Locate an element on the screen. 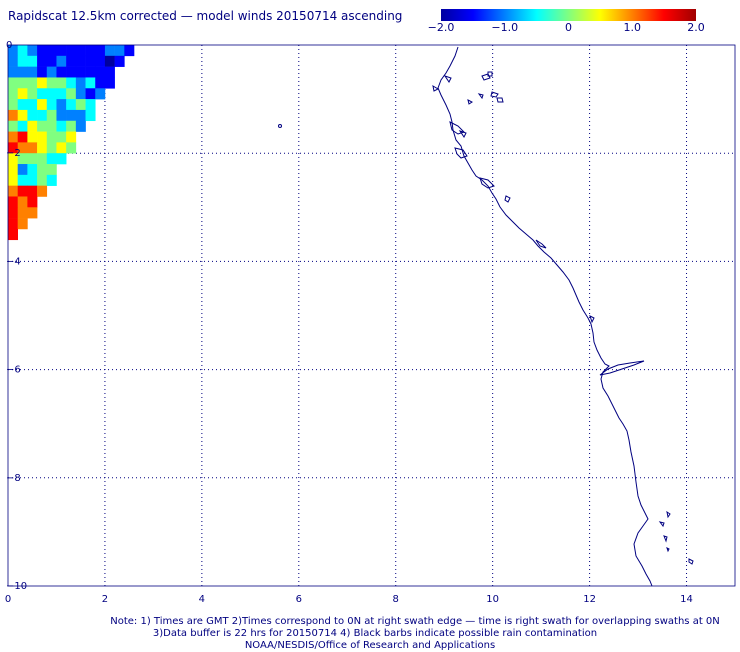  y-tick-label: −2 is located at coordinates (13, 153).